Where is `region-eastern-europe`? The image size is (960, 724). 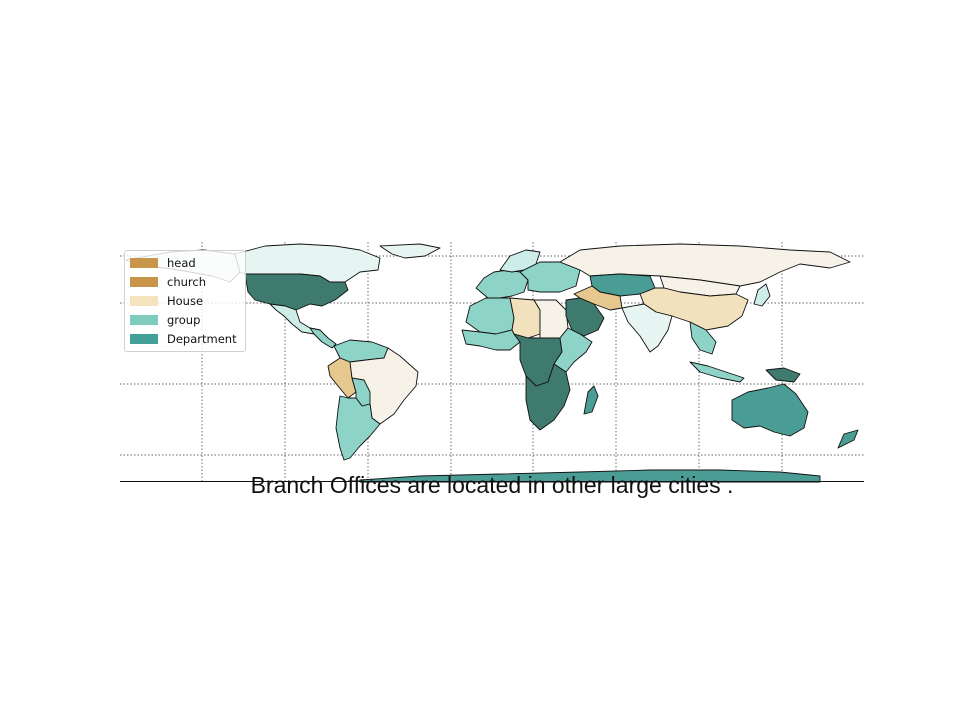 region-eastern-europe is located at coordinates (550, 277).